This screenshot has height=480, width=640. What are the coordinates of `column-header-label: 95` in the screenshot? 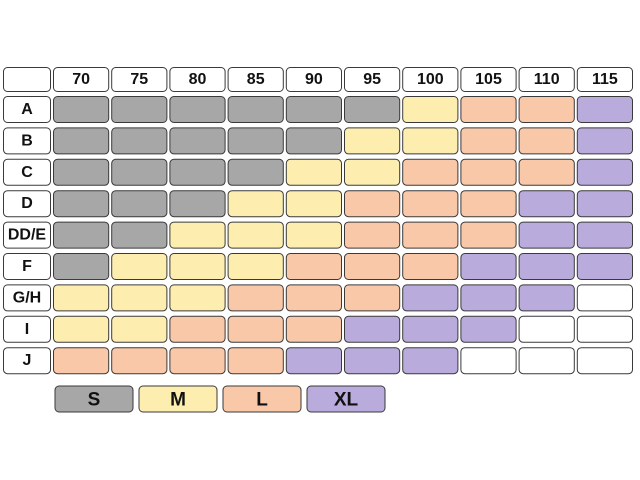 It's located at (372, 79).